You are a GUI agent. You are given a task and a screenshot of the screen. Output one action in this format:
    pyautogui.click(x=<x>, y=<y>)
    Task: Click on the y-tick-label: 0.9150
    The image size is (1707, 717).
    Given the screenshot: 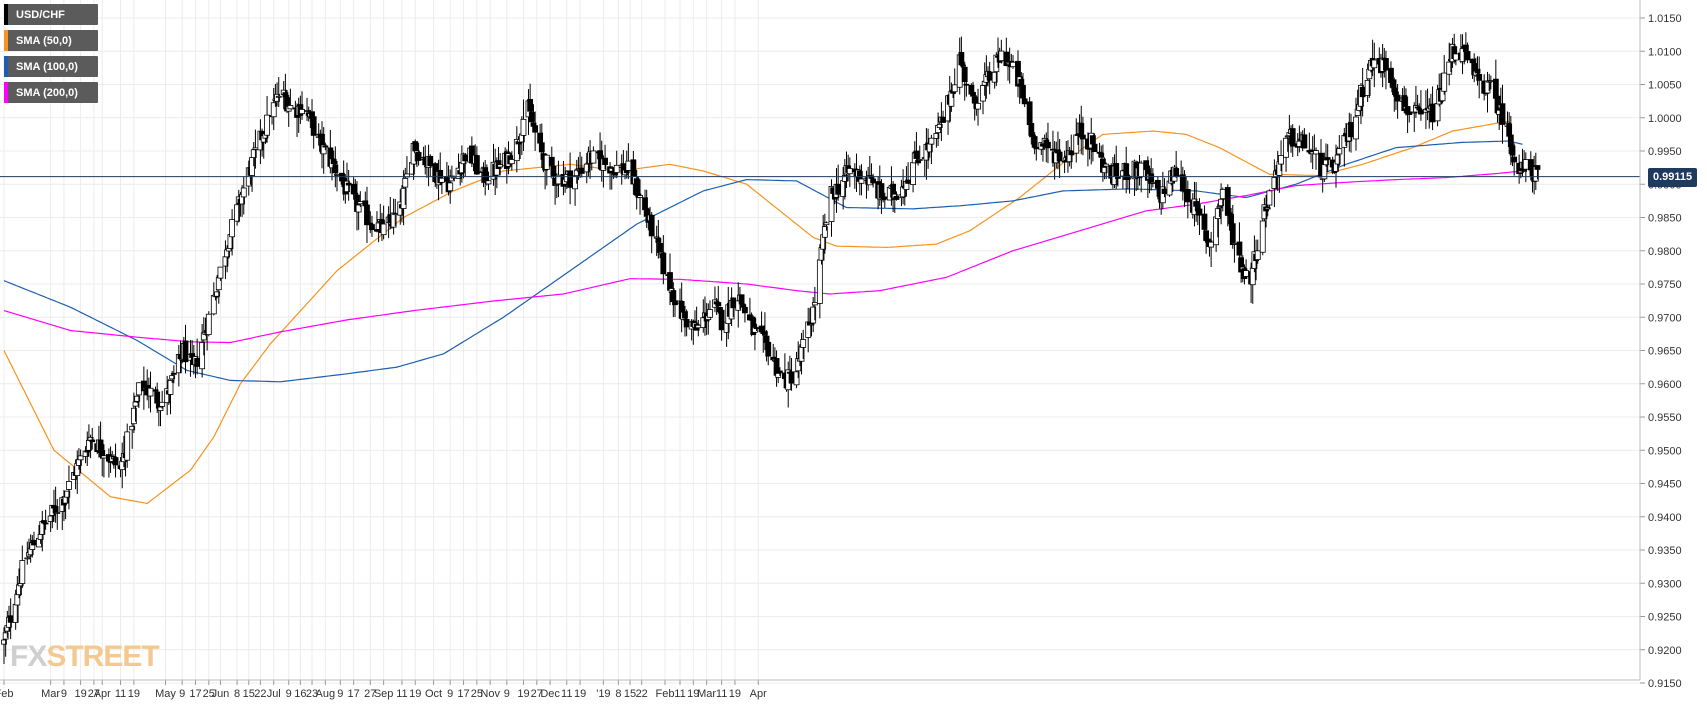 What is the action you would take?
    pyautogui.click(x=1665, y=684)
    